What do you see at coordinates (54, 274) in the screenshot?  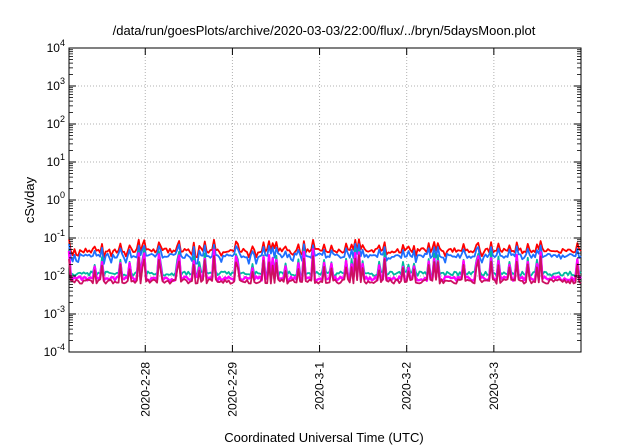 I see `y-tick-label: 10⁻²` at bounding box center [54, 274].